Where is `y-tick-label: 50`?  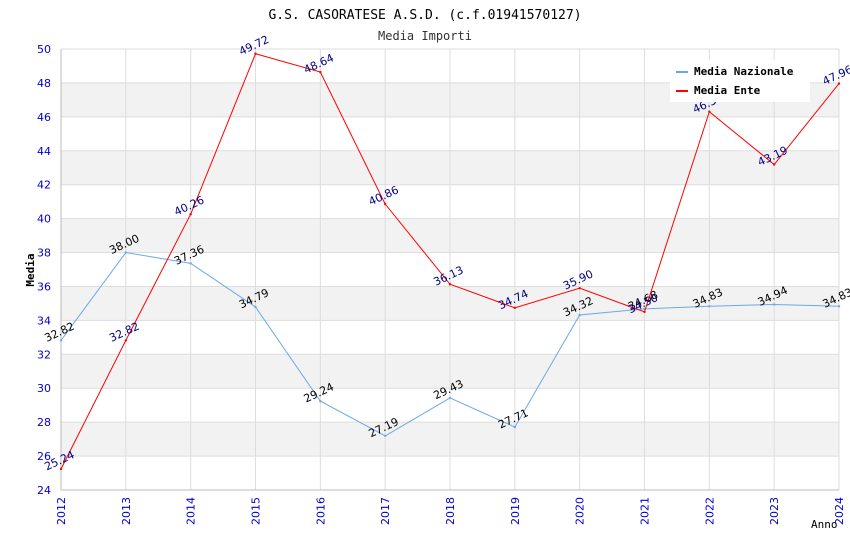
y-tick-label: 50 is located at coordinates (44, 49).